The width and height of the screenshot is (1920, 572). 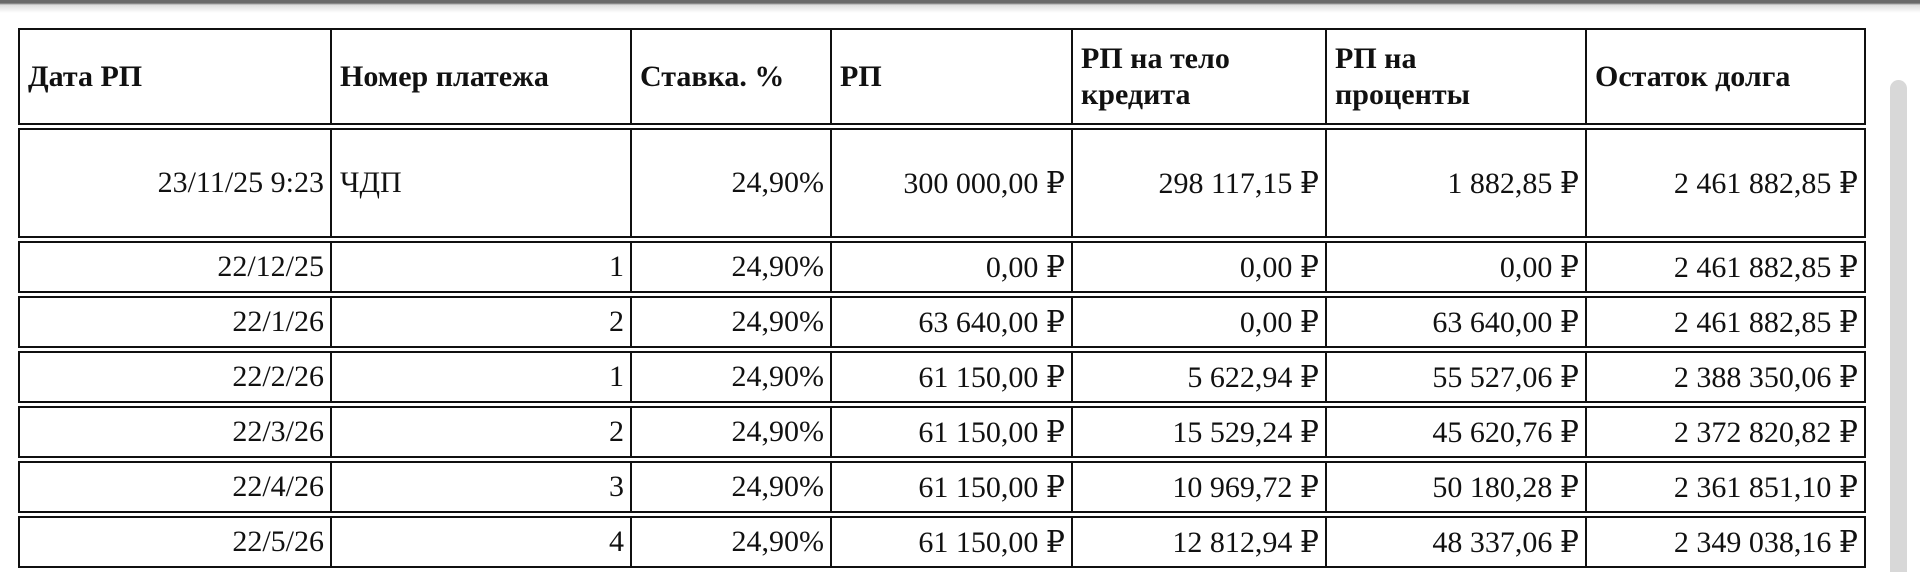 I want to click on header-cell: Ставка. %, so click(x=732, y=76).